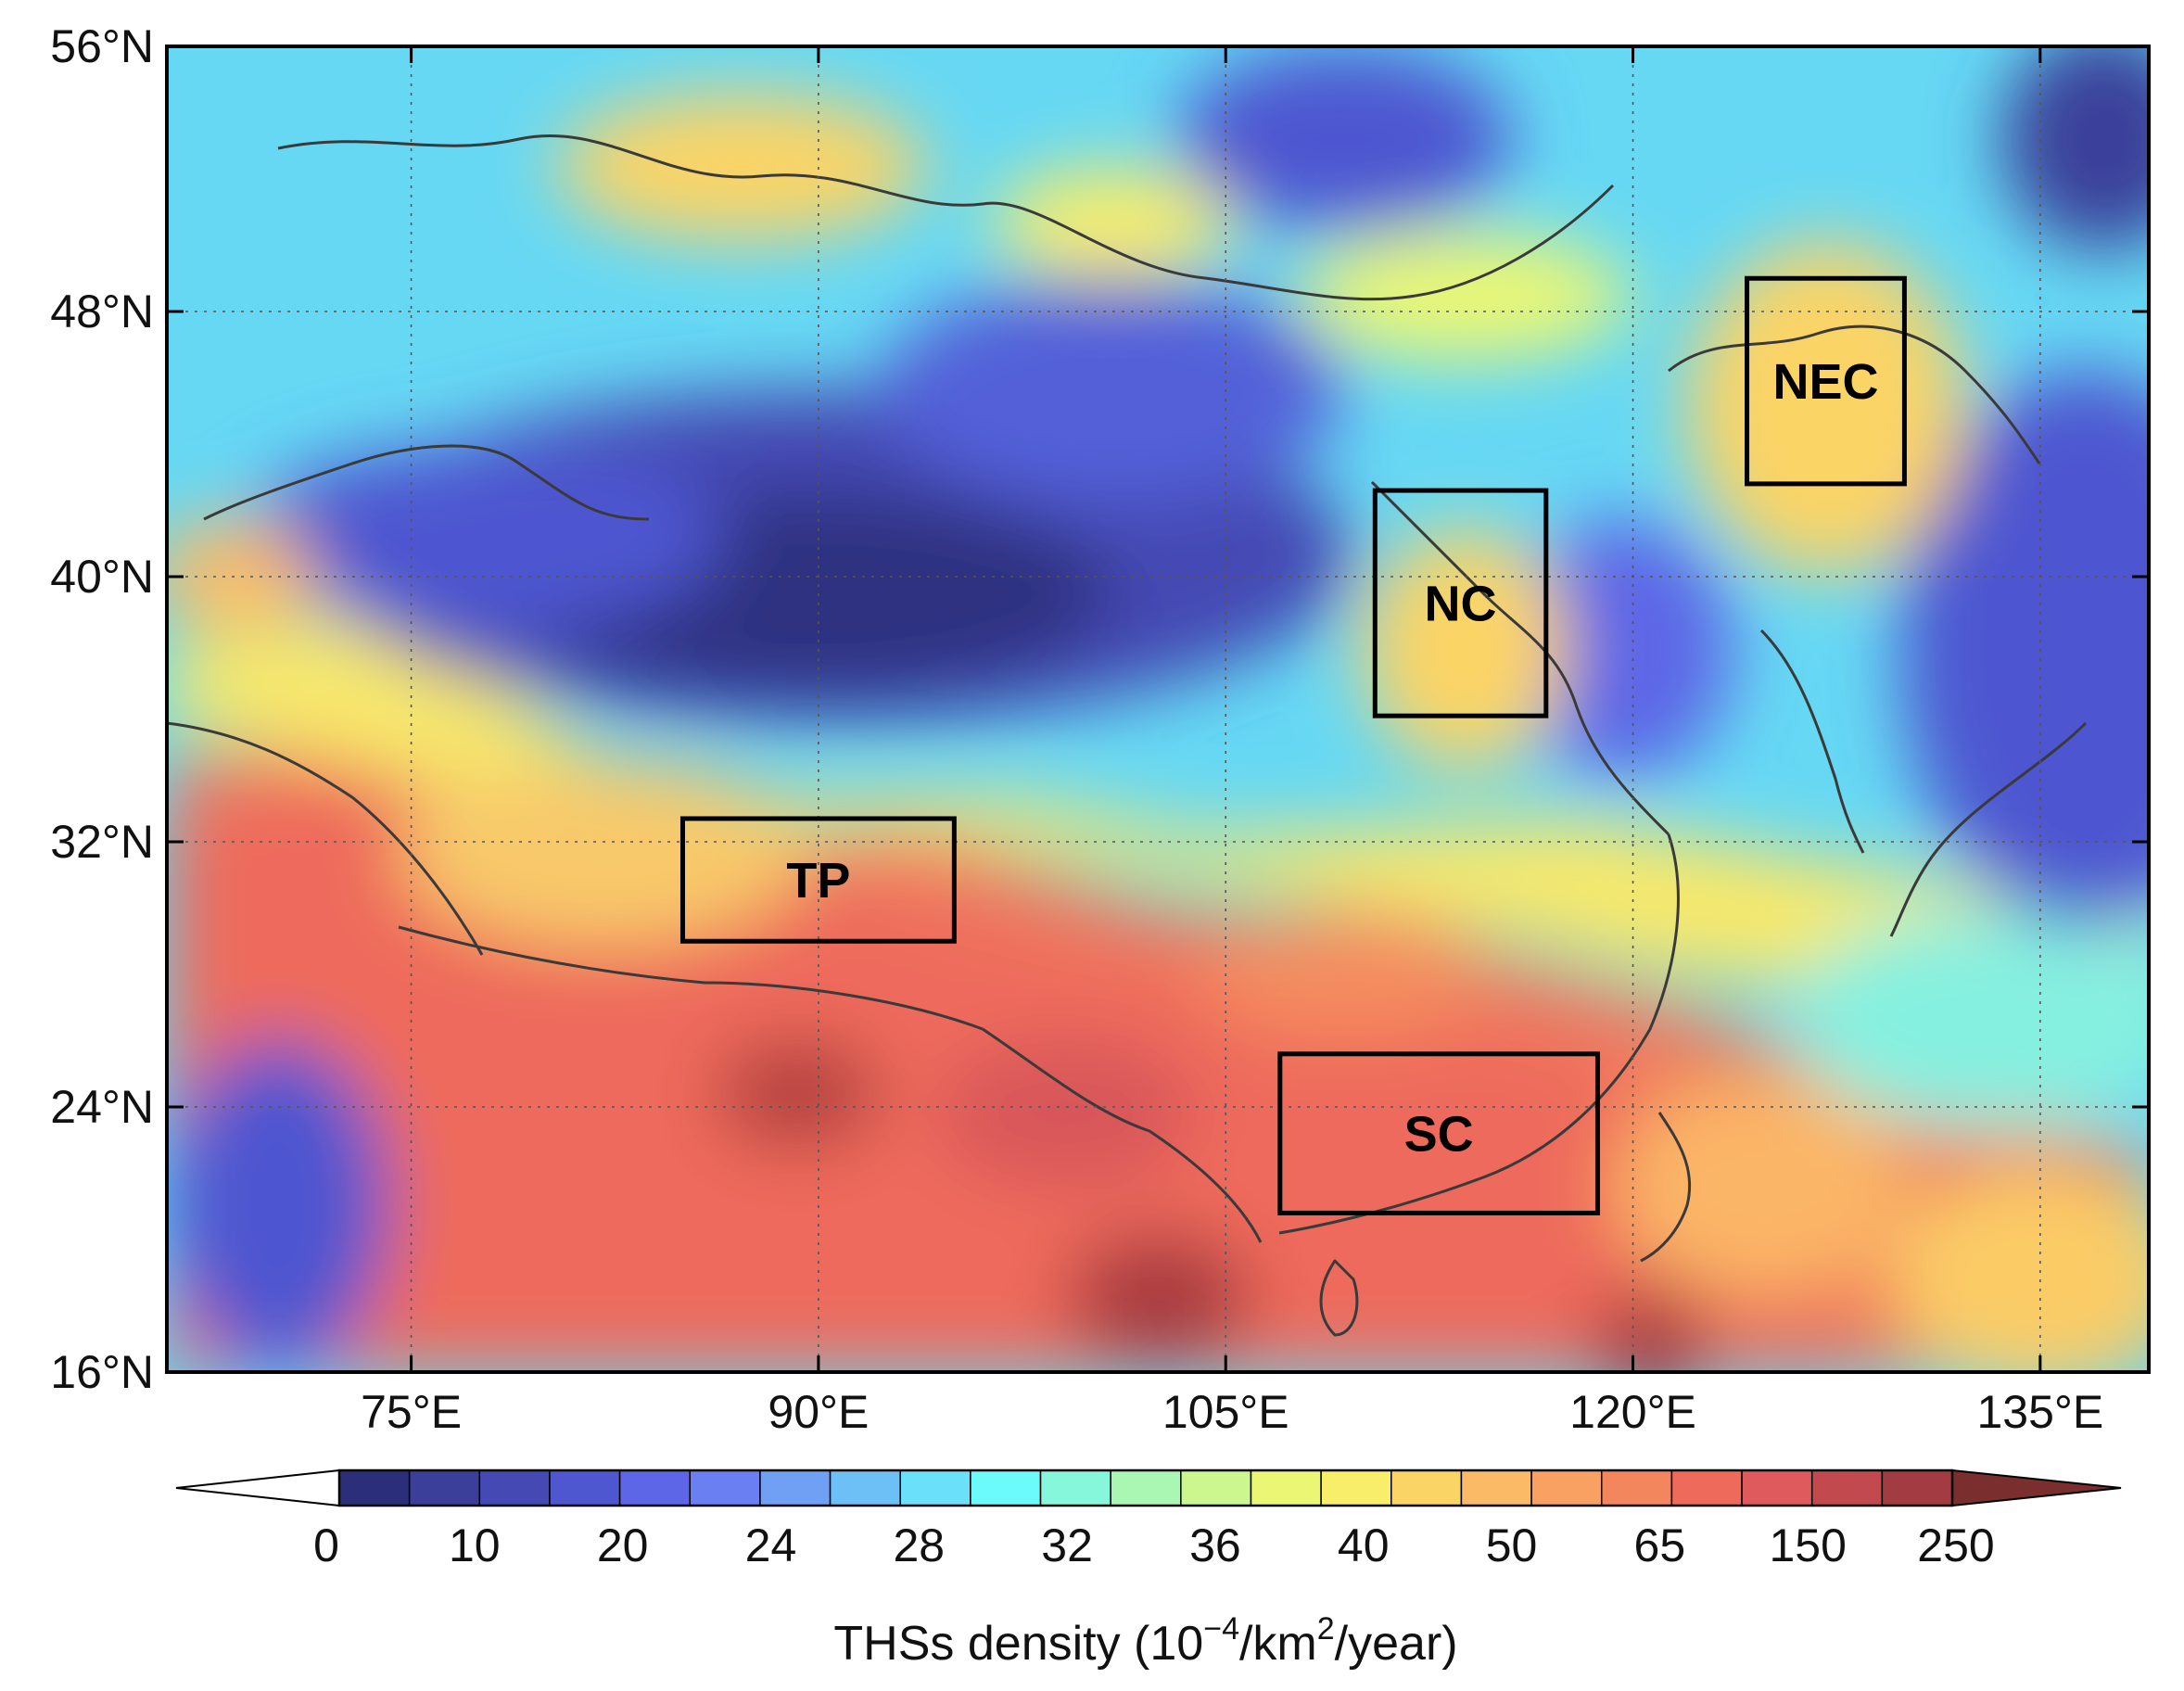  Describe the element at coordinates (475, 1545) in the screenshot. I see `colorbar-tick-label: 10` at that location.